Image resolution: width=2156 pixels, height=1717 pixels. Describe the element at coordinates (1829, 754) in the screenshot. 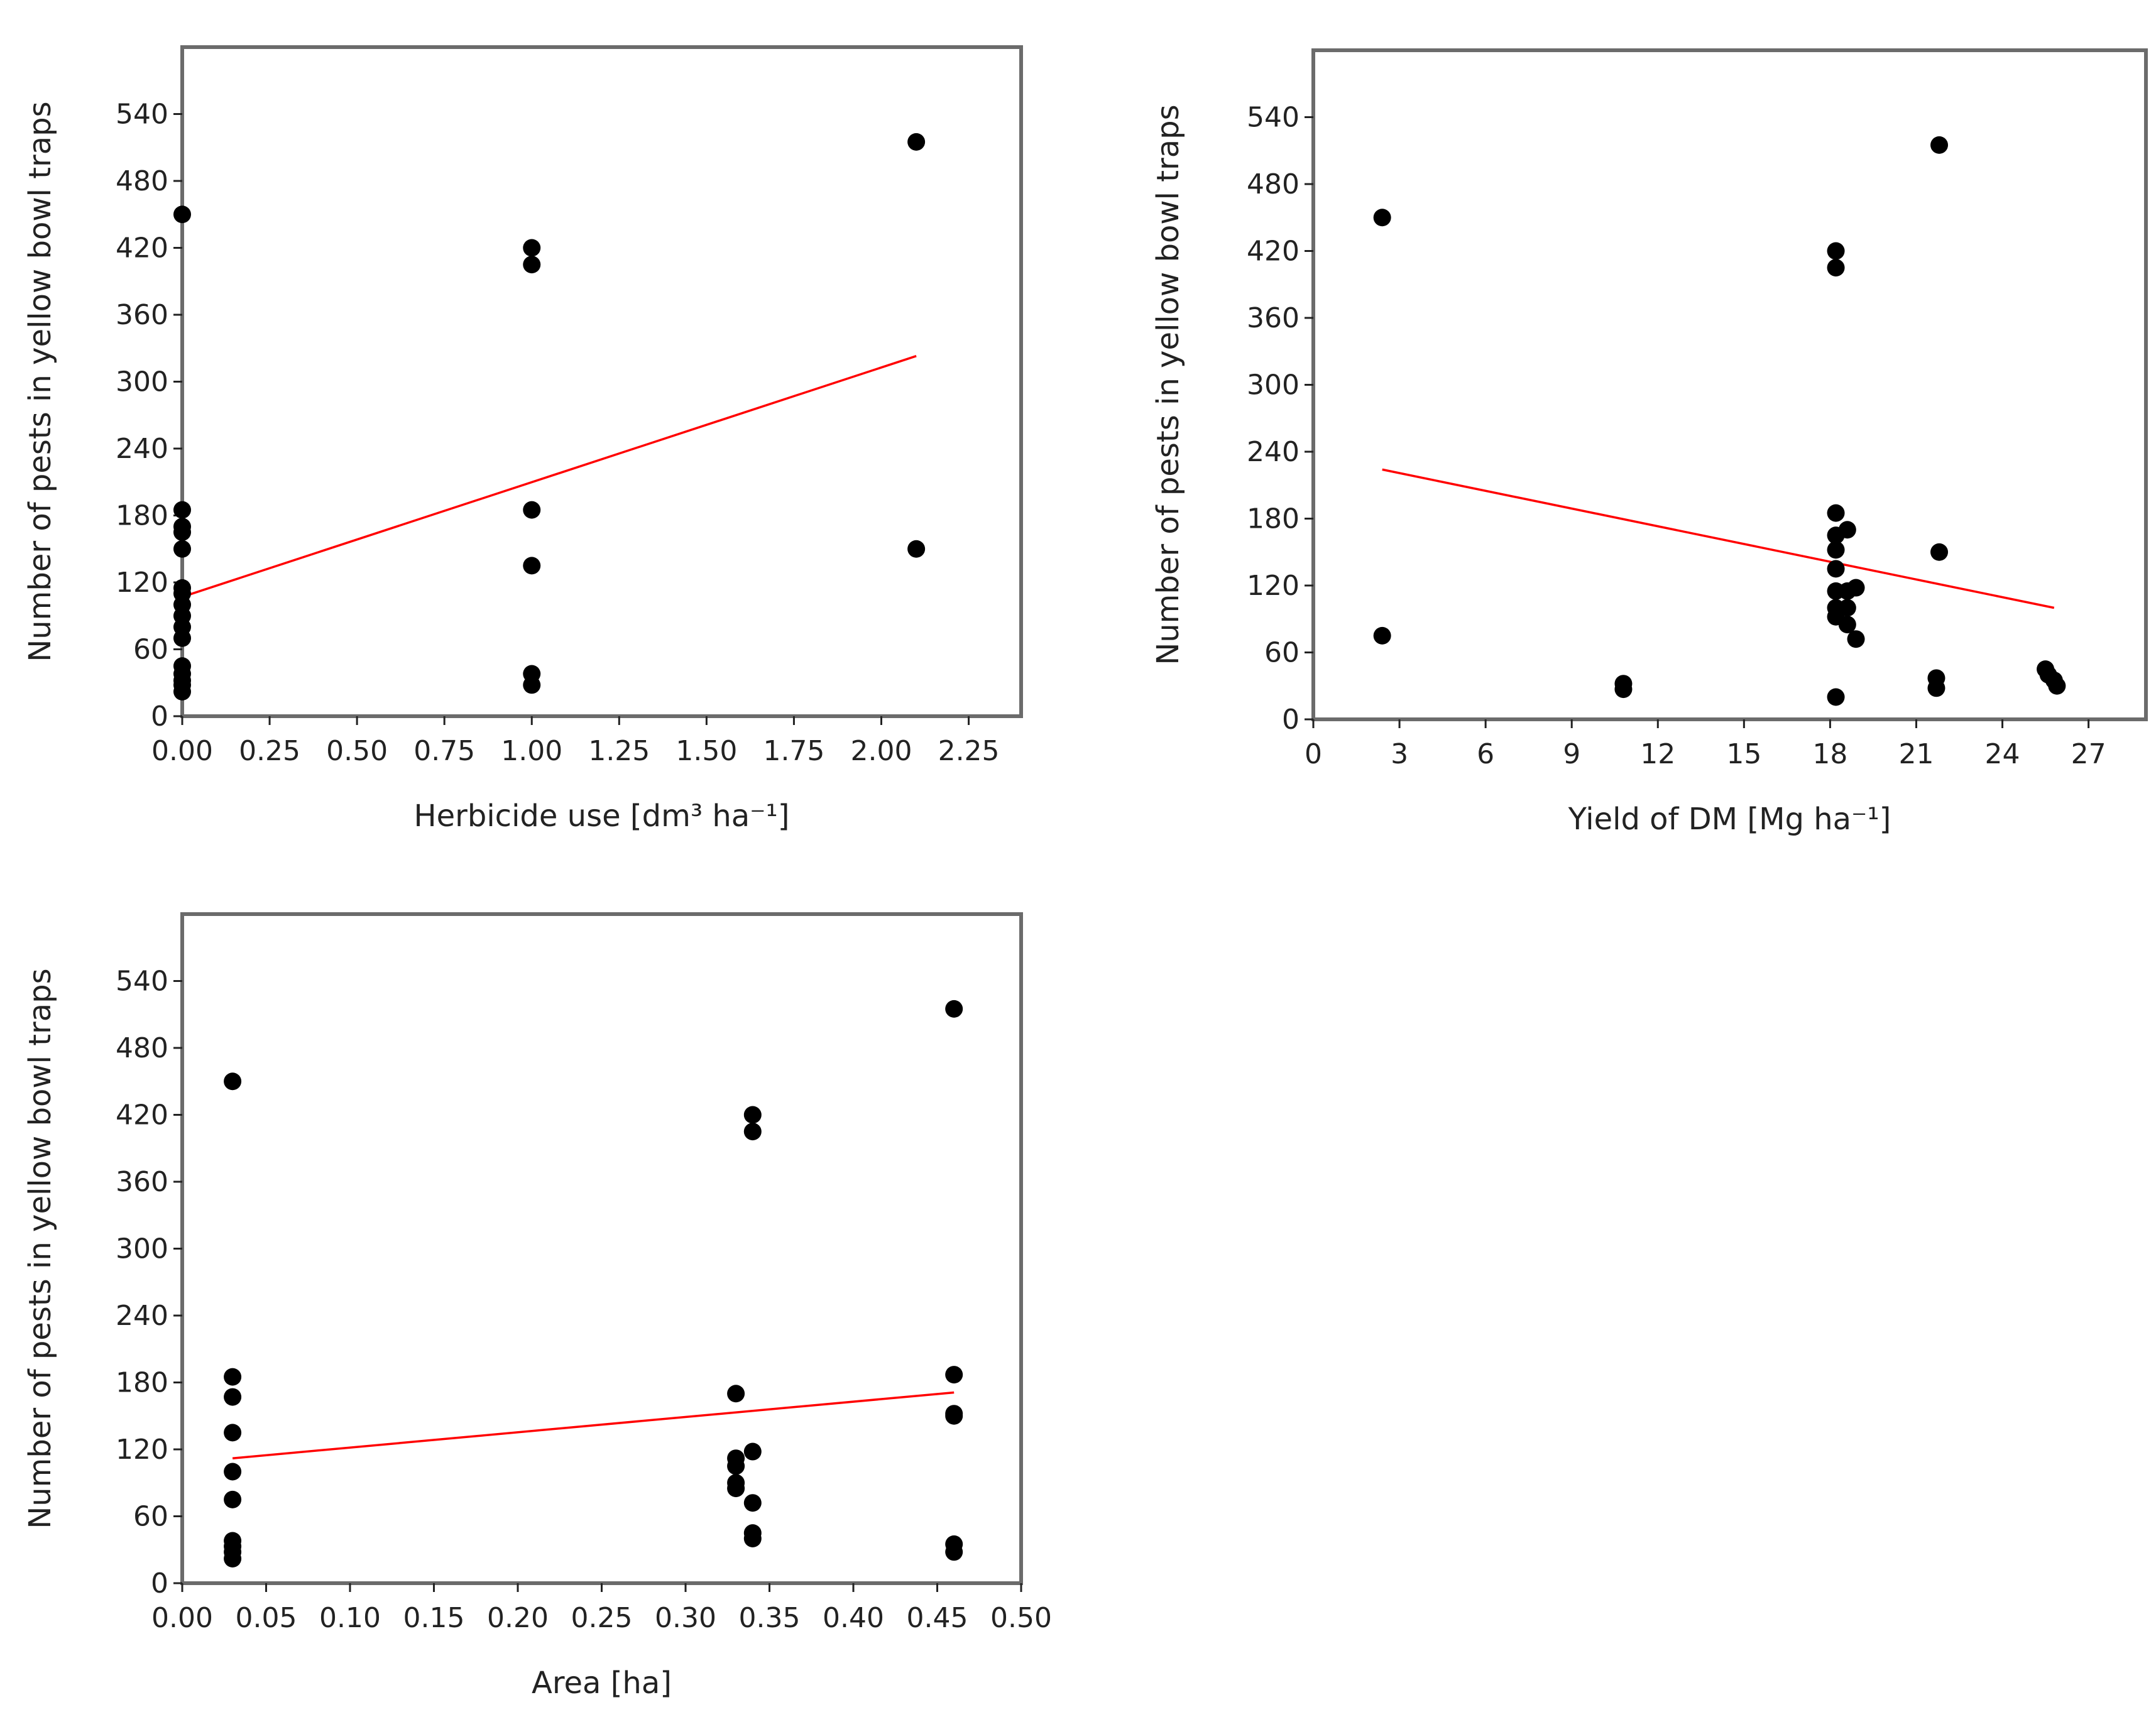

I see `x-tick-label: 18` at that location.